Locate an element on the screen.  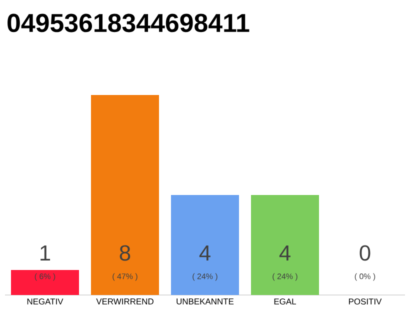
chart-title: 04953618344698411 is located at coordinates (129, 23).